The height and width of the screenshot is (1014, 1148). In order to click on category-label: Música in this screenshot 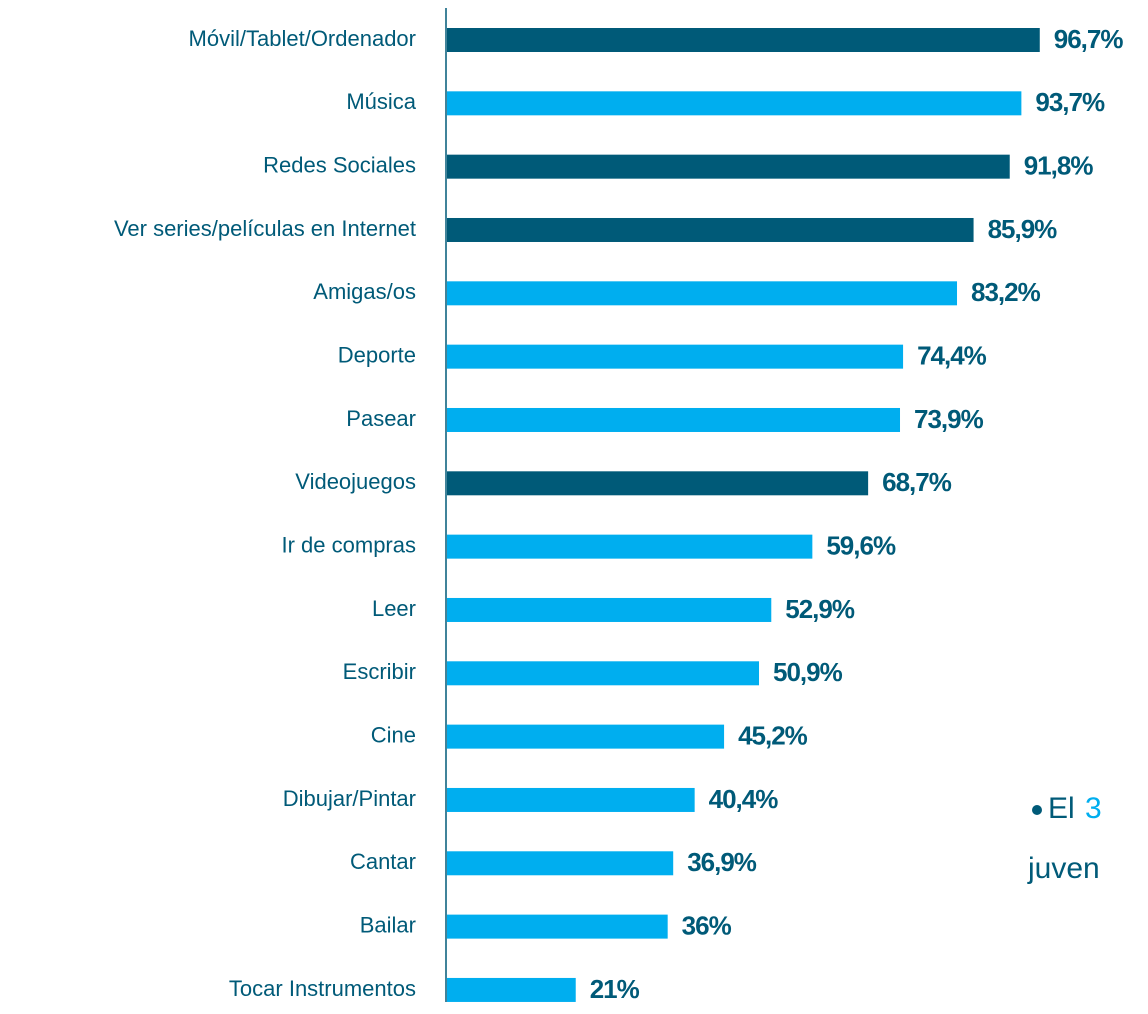, I will do `click(381, 101)`.